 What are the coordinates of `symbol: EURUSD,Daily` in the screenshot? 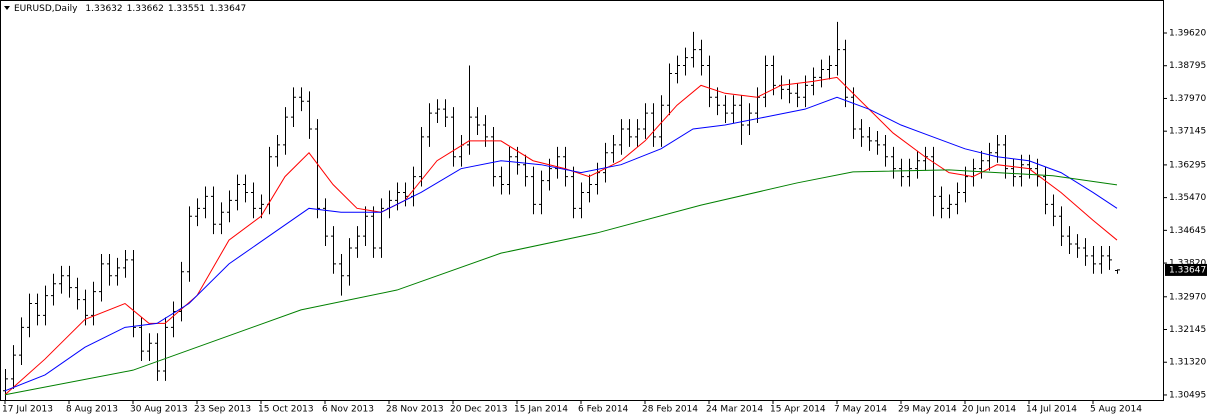 It's located at (46, 9).